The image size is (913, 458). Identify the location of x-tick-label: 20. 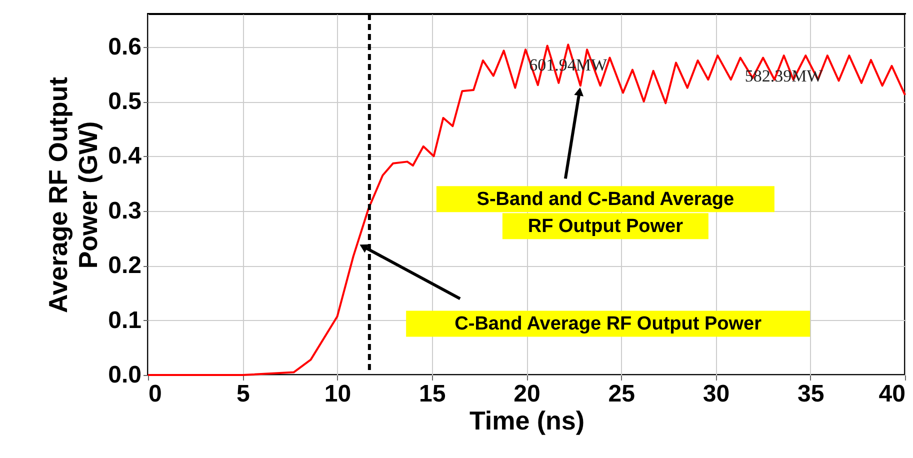
(527, 394).